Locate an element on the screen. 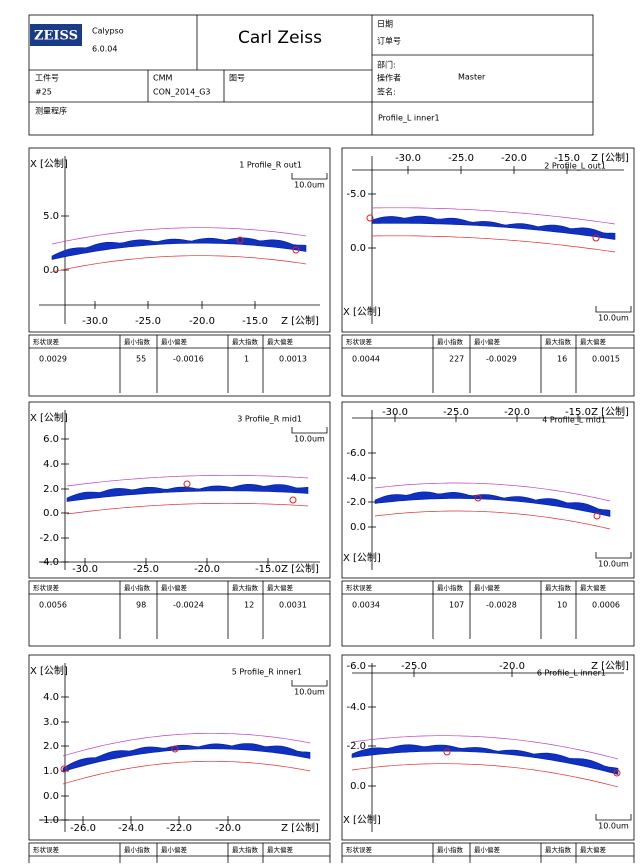 Image resolution: width=640 pixels, height=867 pixels. stats-value: 12 is located at coordinates (249, 605).